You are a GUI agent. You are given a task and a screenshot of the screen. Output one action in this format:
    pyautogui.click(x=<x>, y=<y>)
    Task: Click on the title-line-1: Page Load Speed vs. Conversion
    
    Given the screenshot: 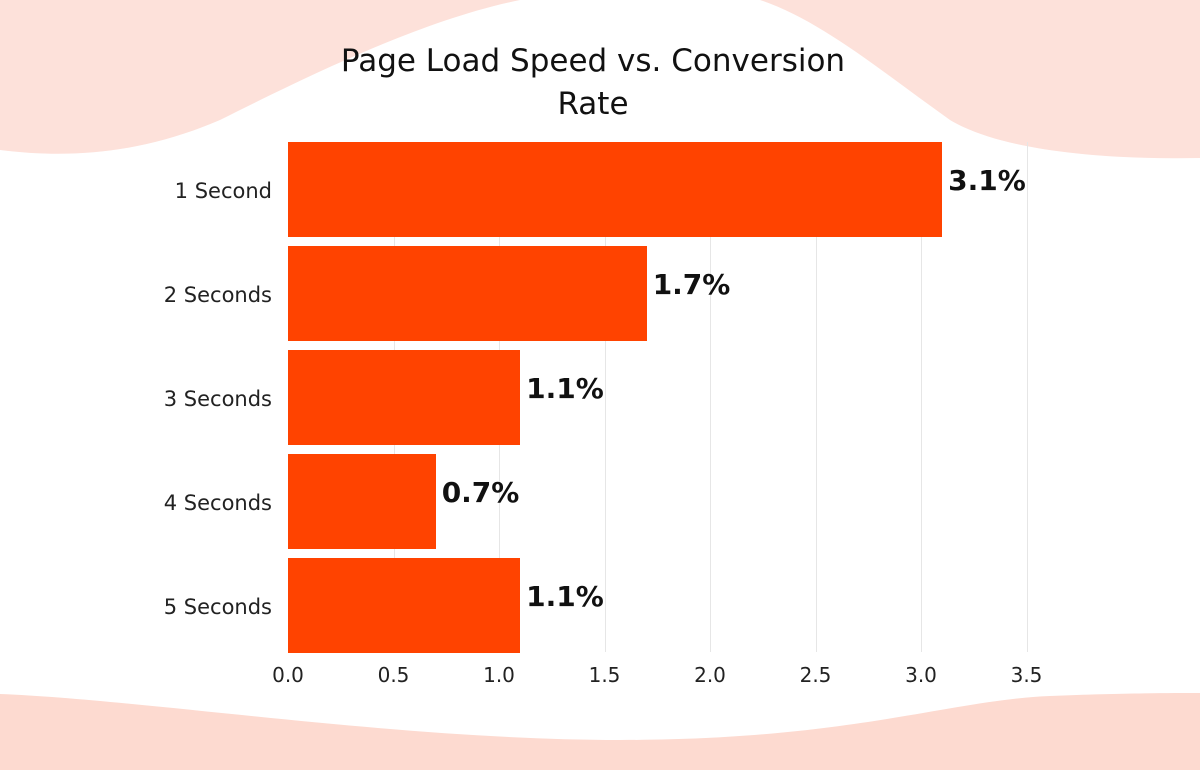 What is the action you would take?
    pyautogui.click(x=593, y=61)
    